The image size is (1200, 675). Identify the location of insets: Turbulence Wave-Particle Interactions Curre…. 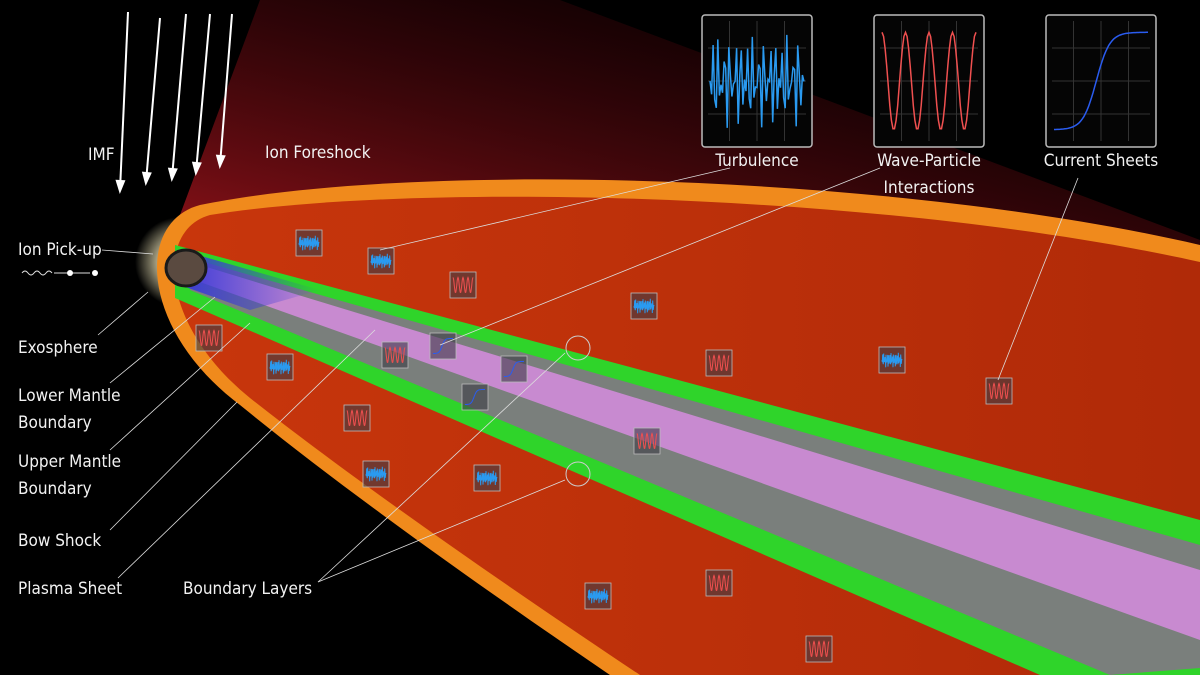
(929, 106).